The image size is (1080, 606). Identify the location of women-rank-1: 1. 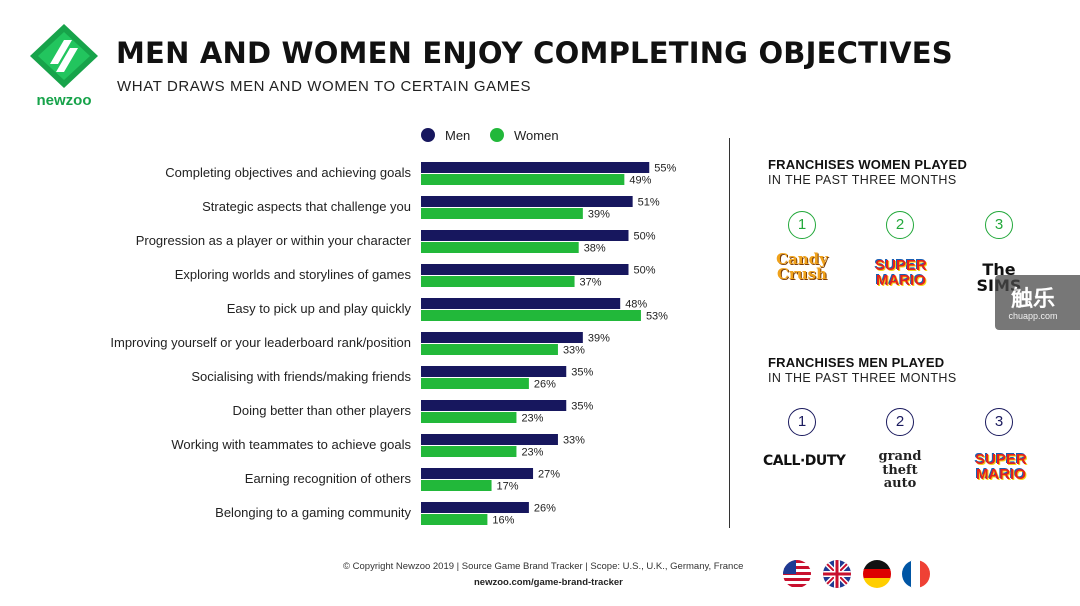
(802, 225).